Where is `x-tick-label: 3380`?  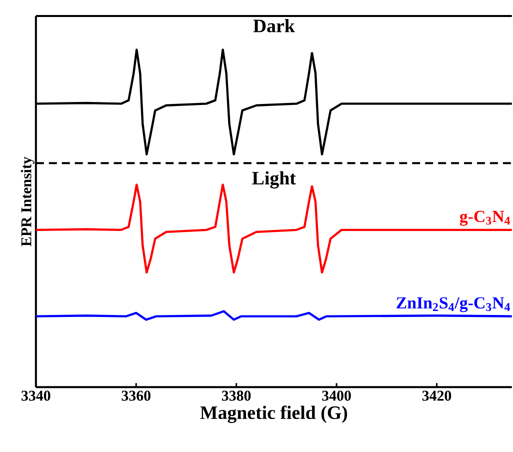 x-tick-label: 3380 is located at coordinates (236, 395).